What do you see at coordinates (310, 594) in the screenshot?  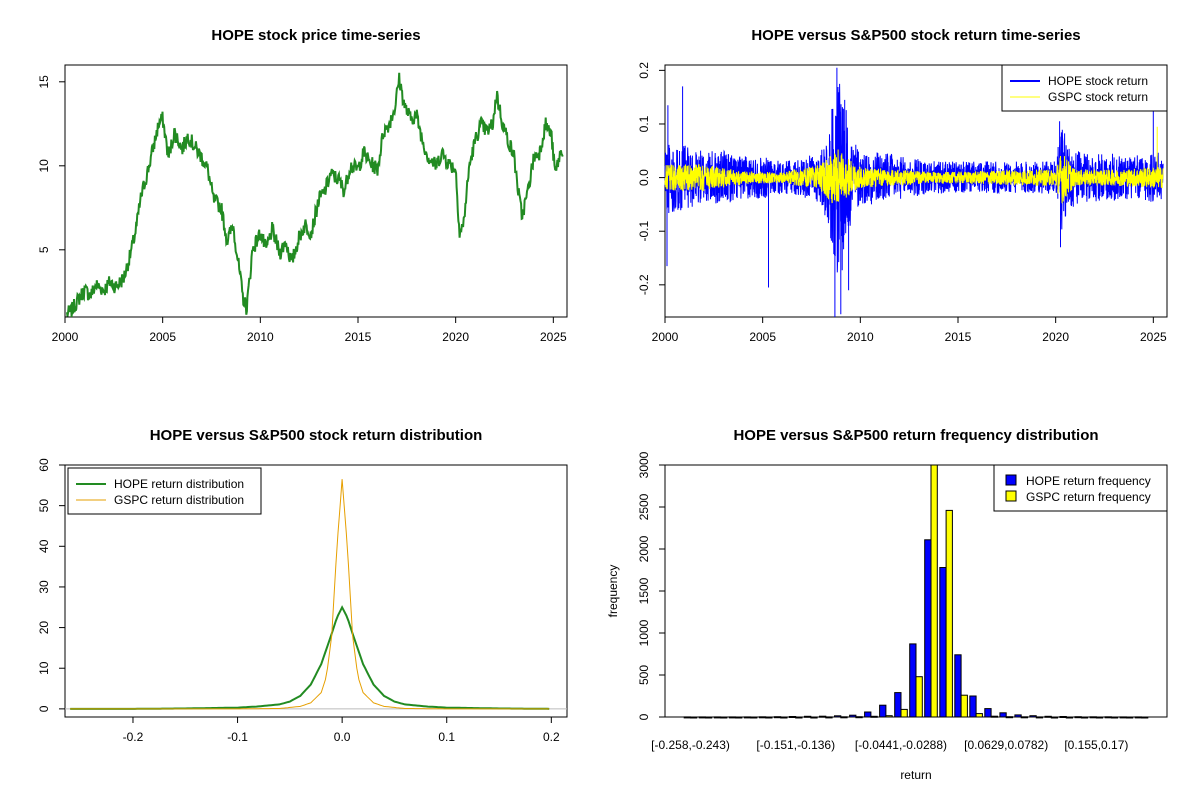 I see `density-curve-gspc` at bounding box center [310, 594].